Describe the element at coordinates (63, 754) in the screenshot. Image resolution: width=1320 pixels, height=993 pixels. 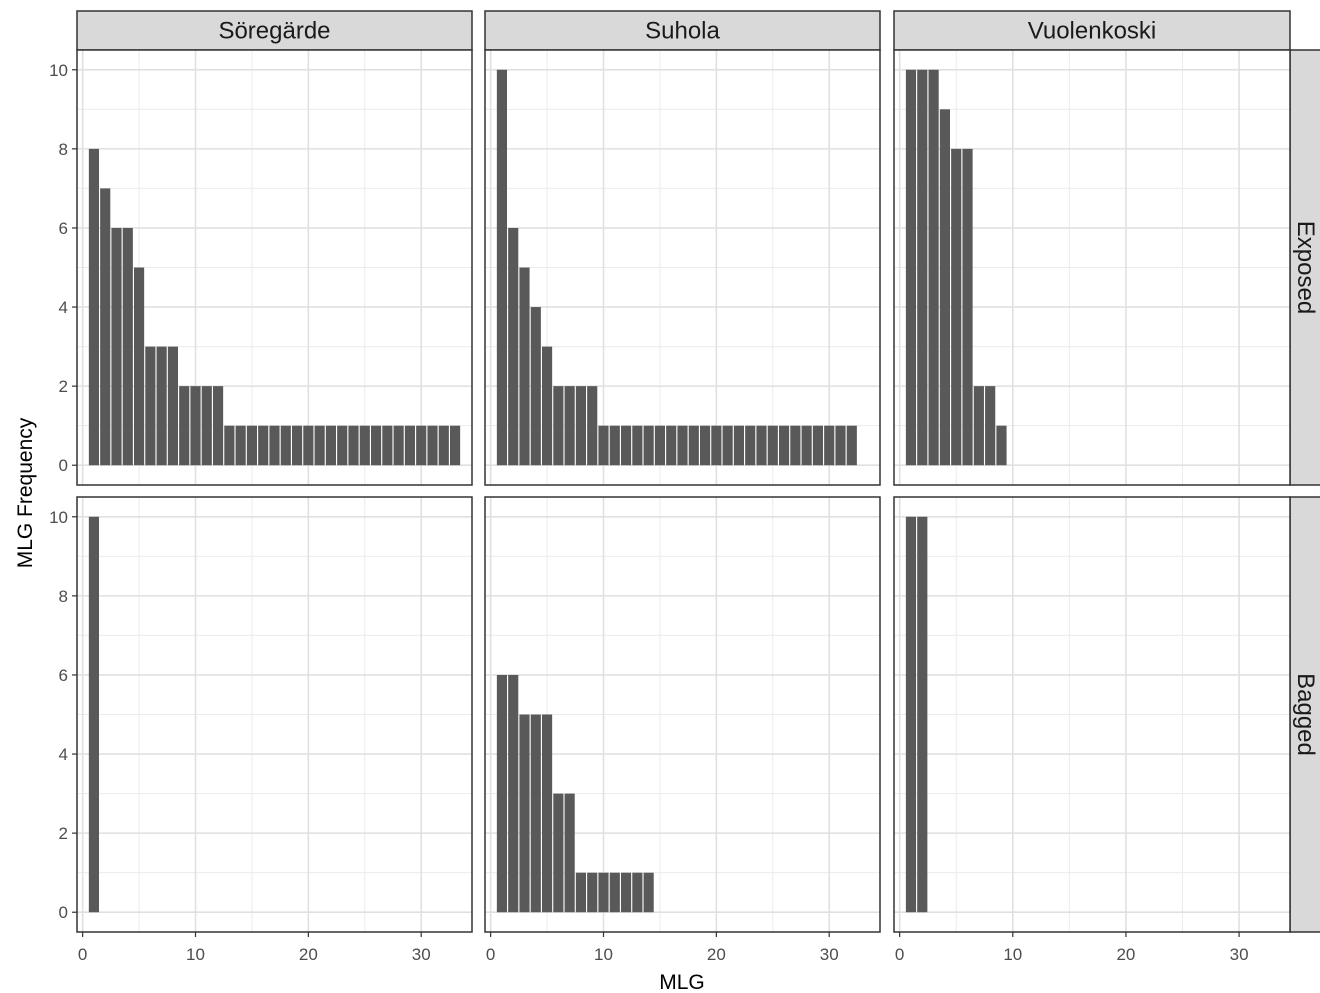
I see `y-tick-label: 4` at that location.